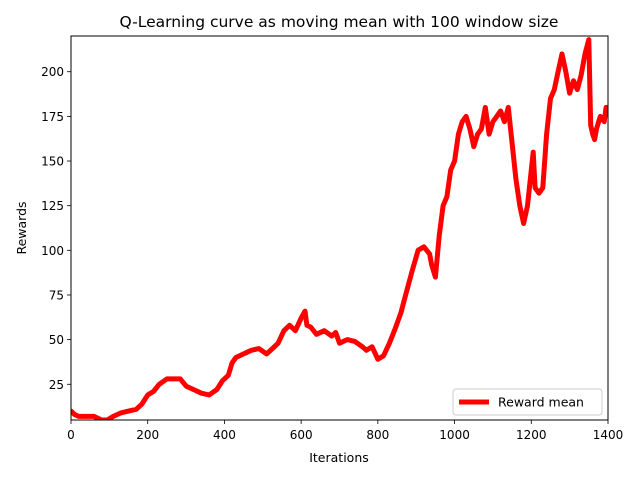 The width and height of the screenshot is (640, 480). Describe the element at coordinates (301, 435) in the screenshot. I see `x-tick-label: 600` at that location.